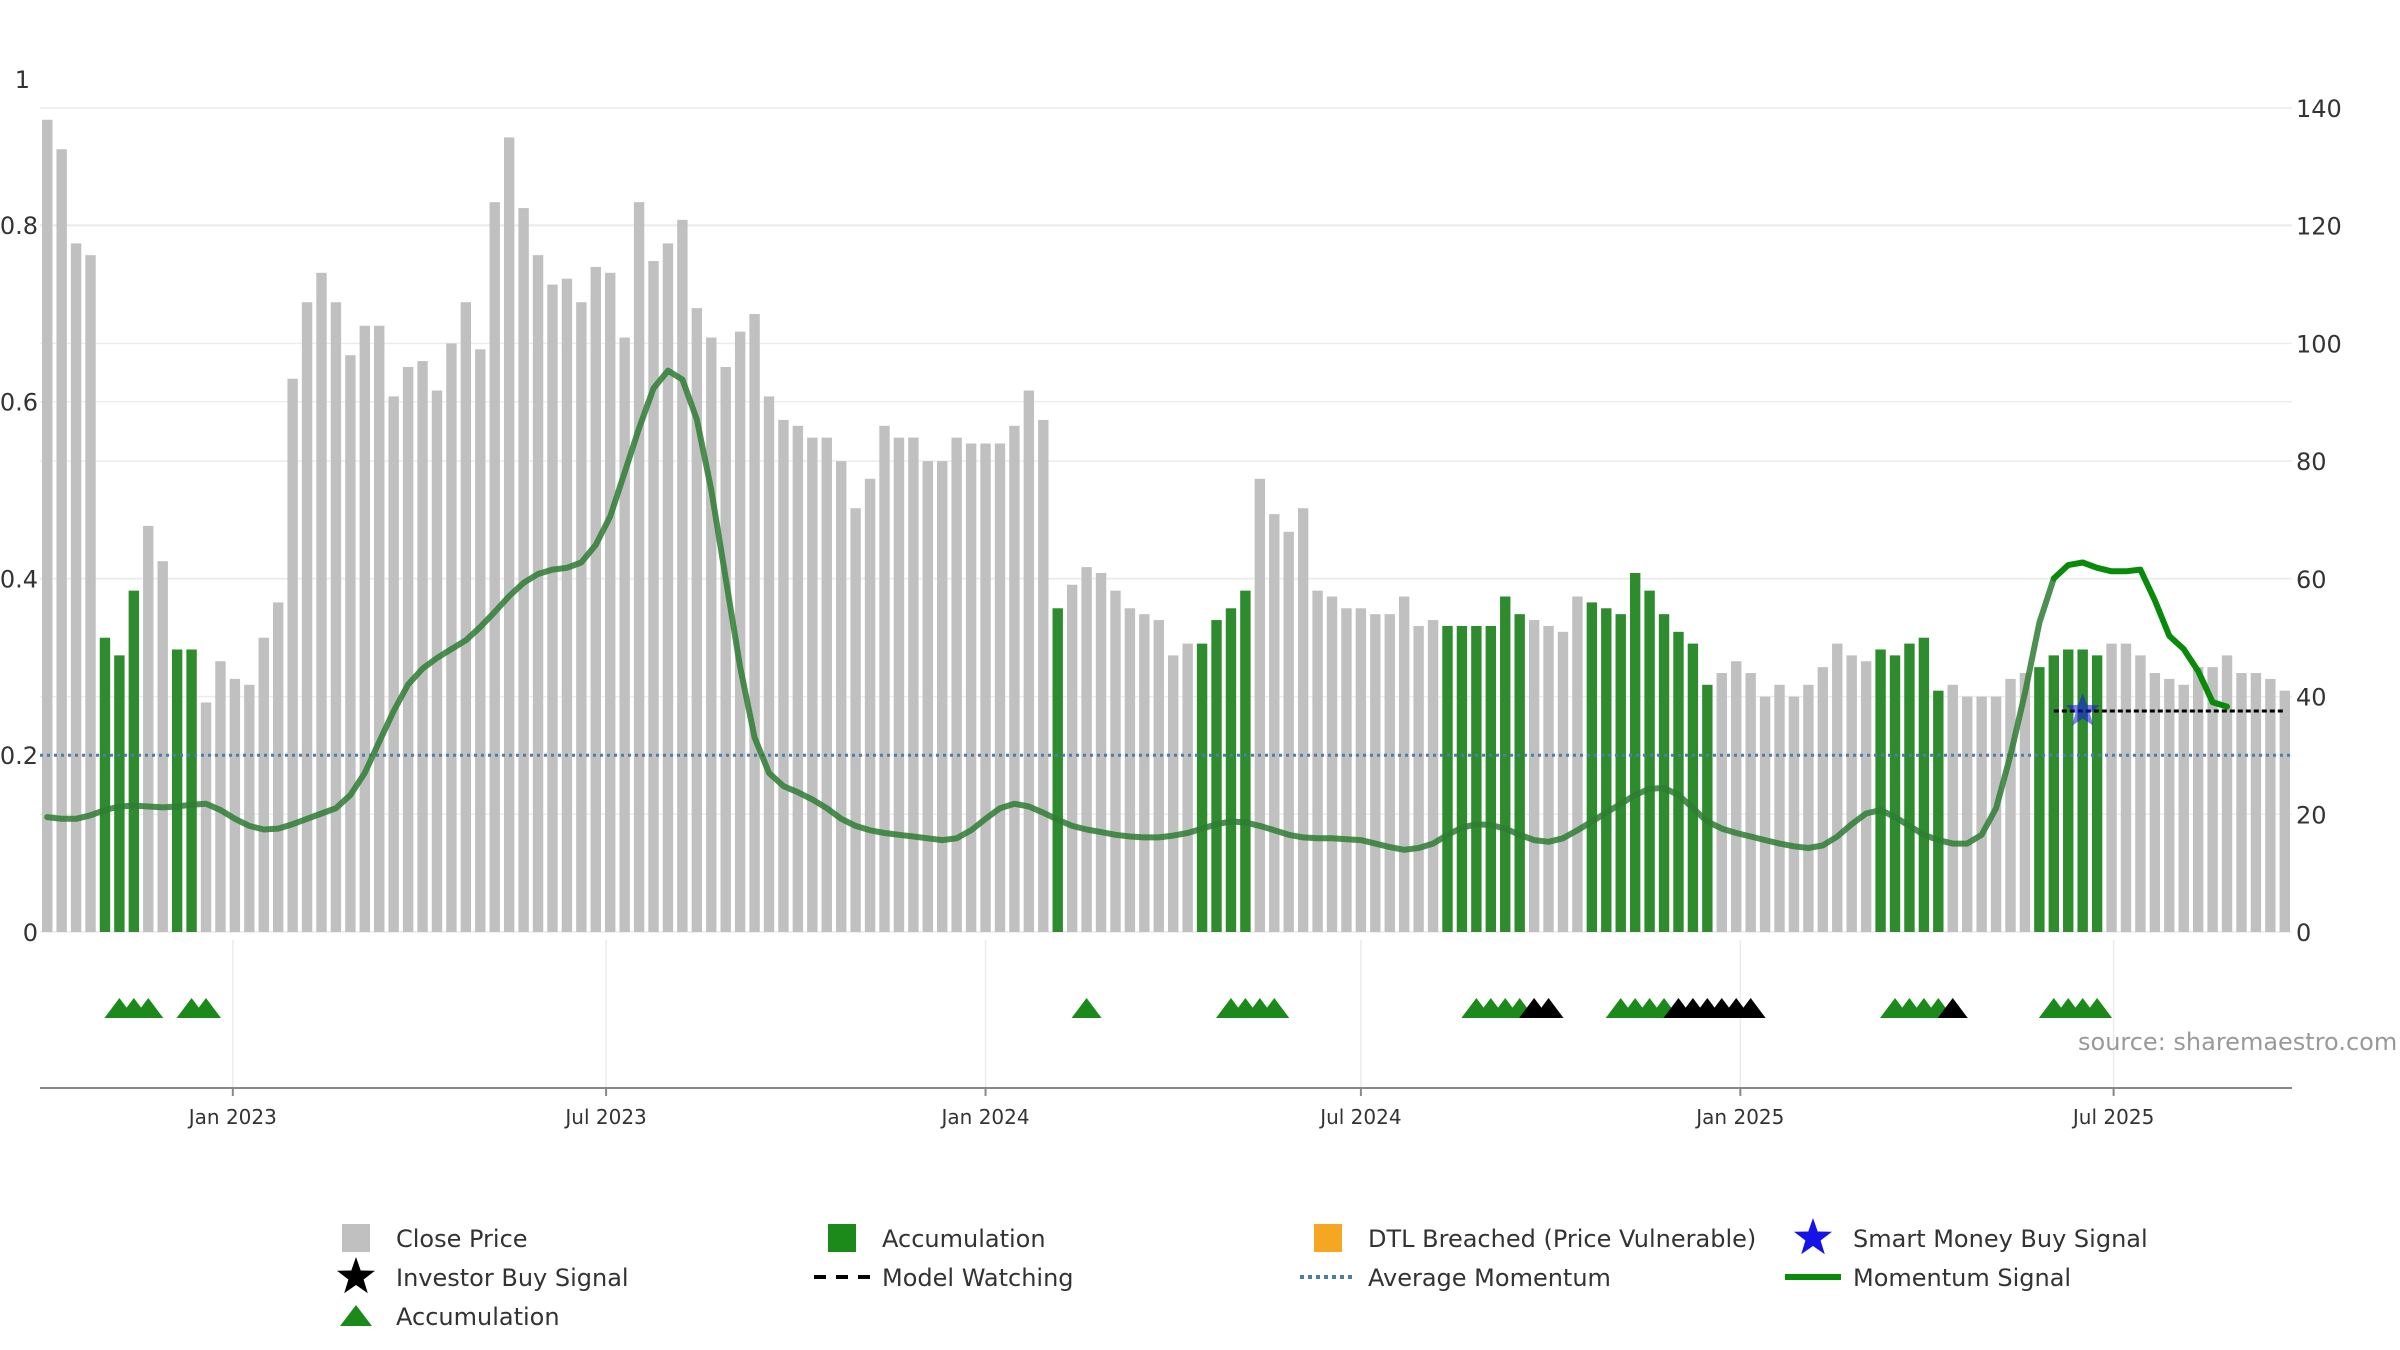 This screenshot has height=1350, width=2400. I want to click on x-axis-tick-label: Jul 2025, so click(2112, 1117).